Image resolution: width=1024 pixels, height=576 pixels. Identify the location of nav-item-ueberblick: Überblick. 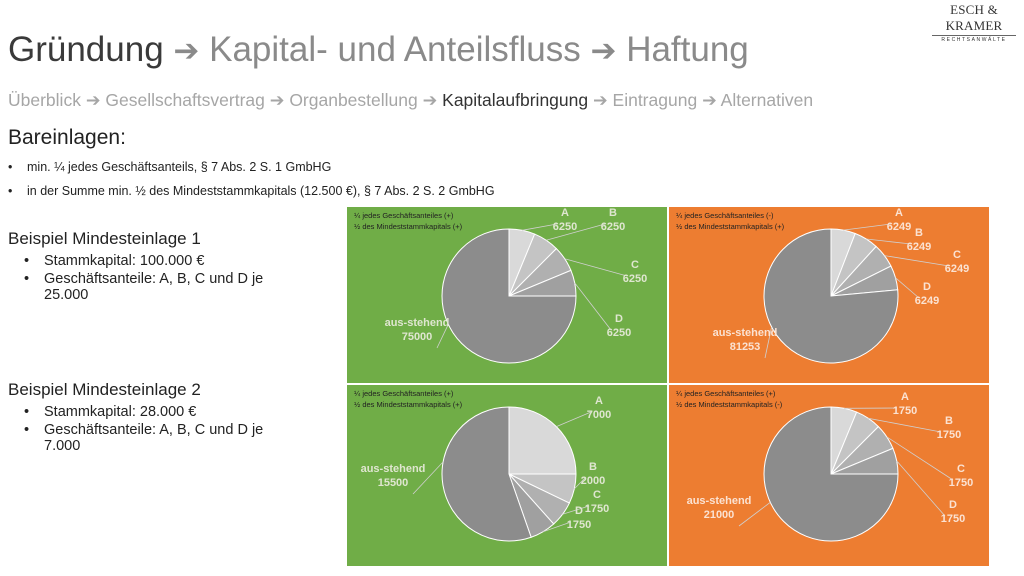
(44, 100).